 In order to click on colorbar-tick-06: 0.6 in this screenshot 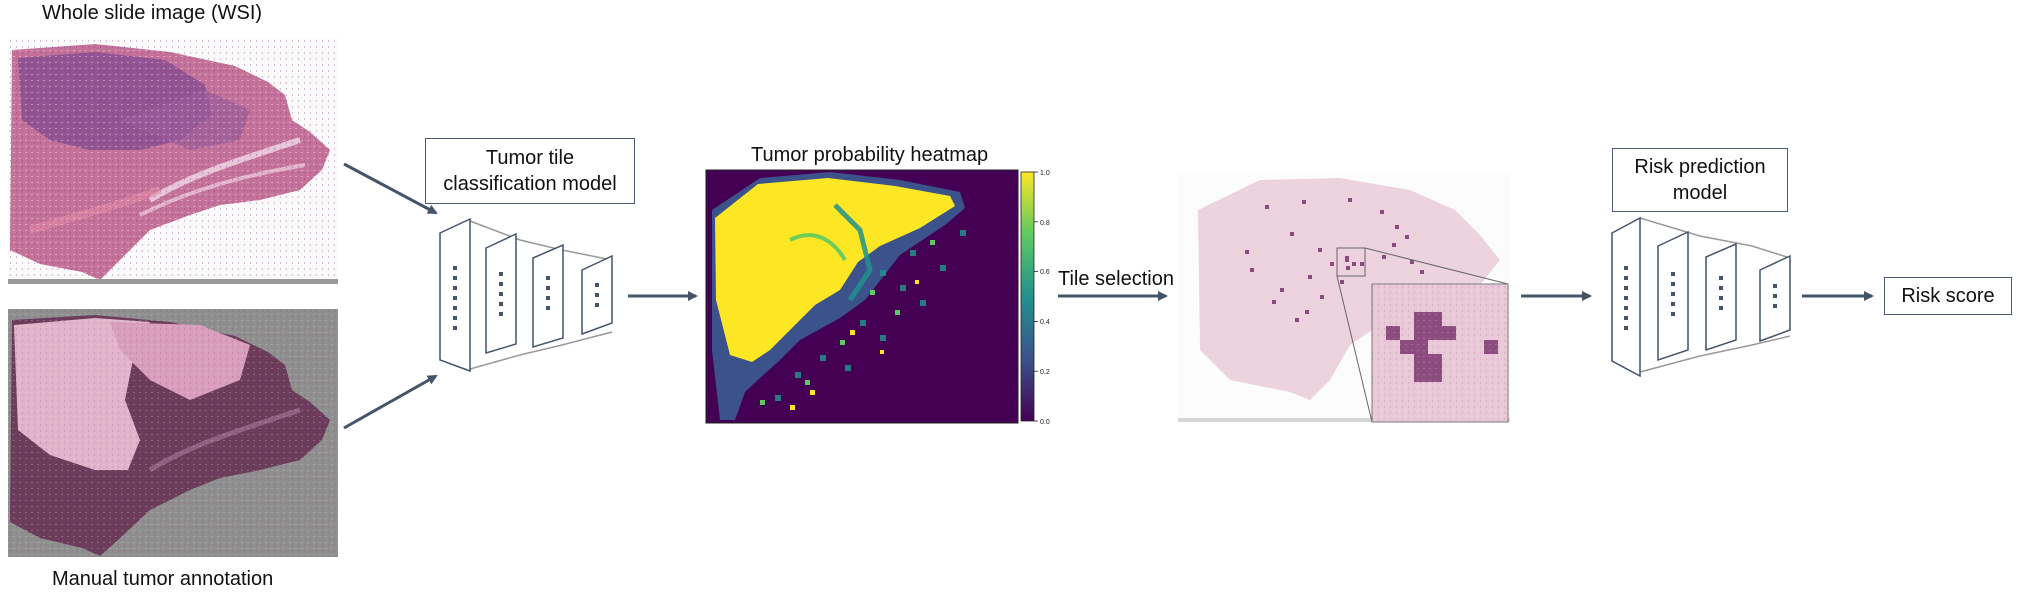, I will do `click(1045, 272)`.